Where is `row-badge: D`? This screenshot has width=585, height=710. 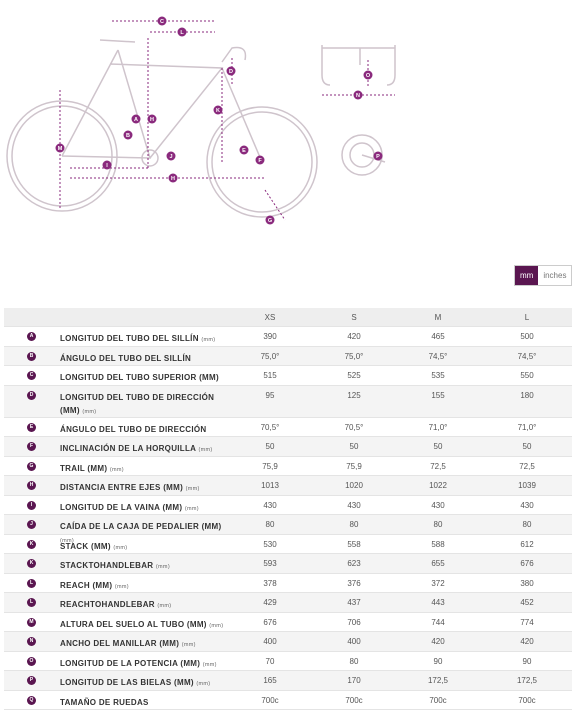
row-badge: D is located at coordinates (31, 395).